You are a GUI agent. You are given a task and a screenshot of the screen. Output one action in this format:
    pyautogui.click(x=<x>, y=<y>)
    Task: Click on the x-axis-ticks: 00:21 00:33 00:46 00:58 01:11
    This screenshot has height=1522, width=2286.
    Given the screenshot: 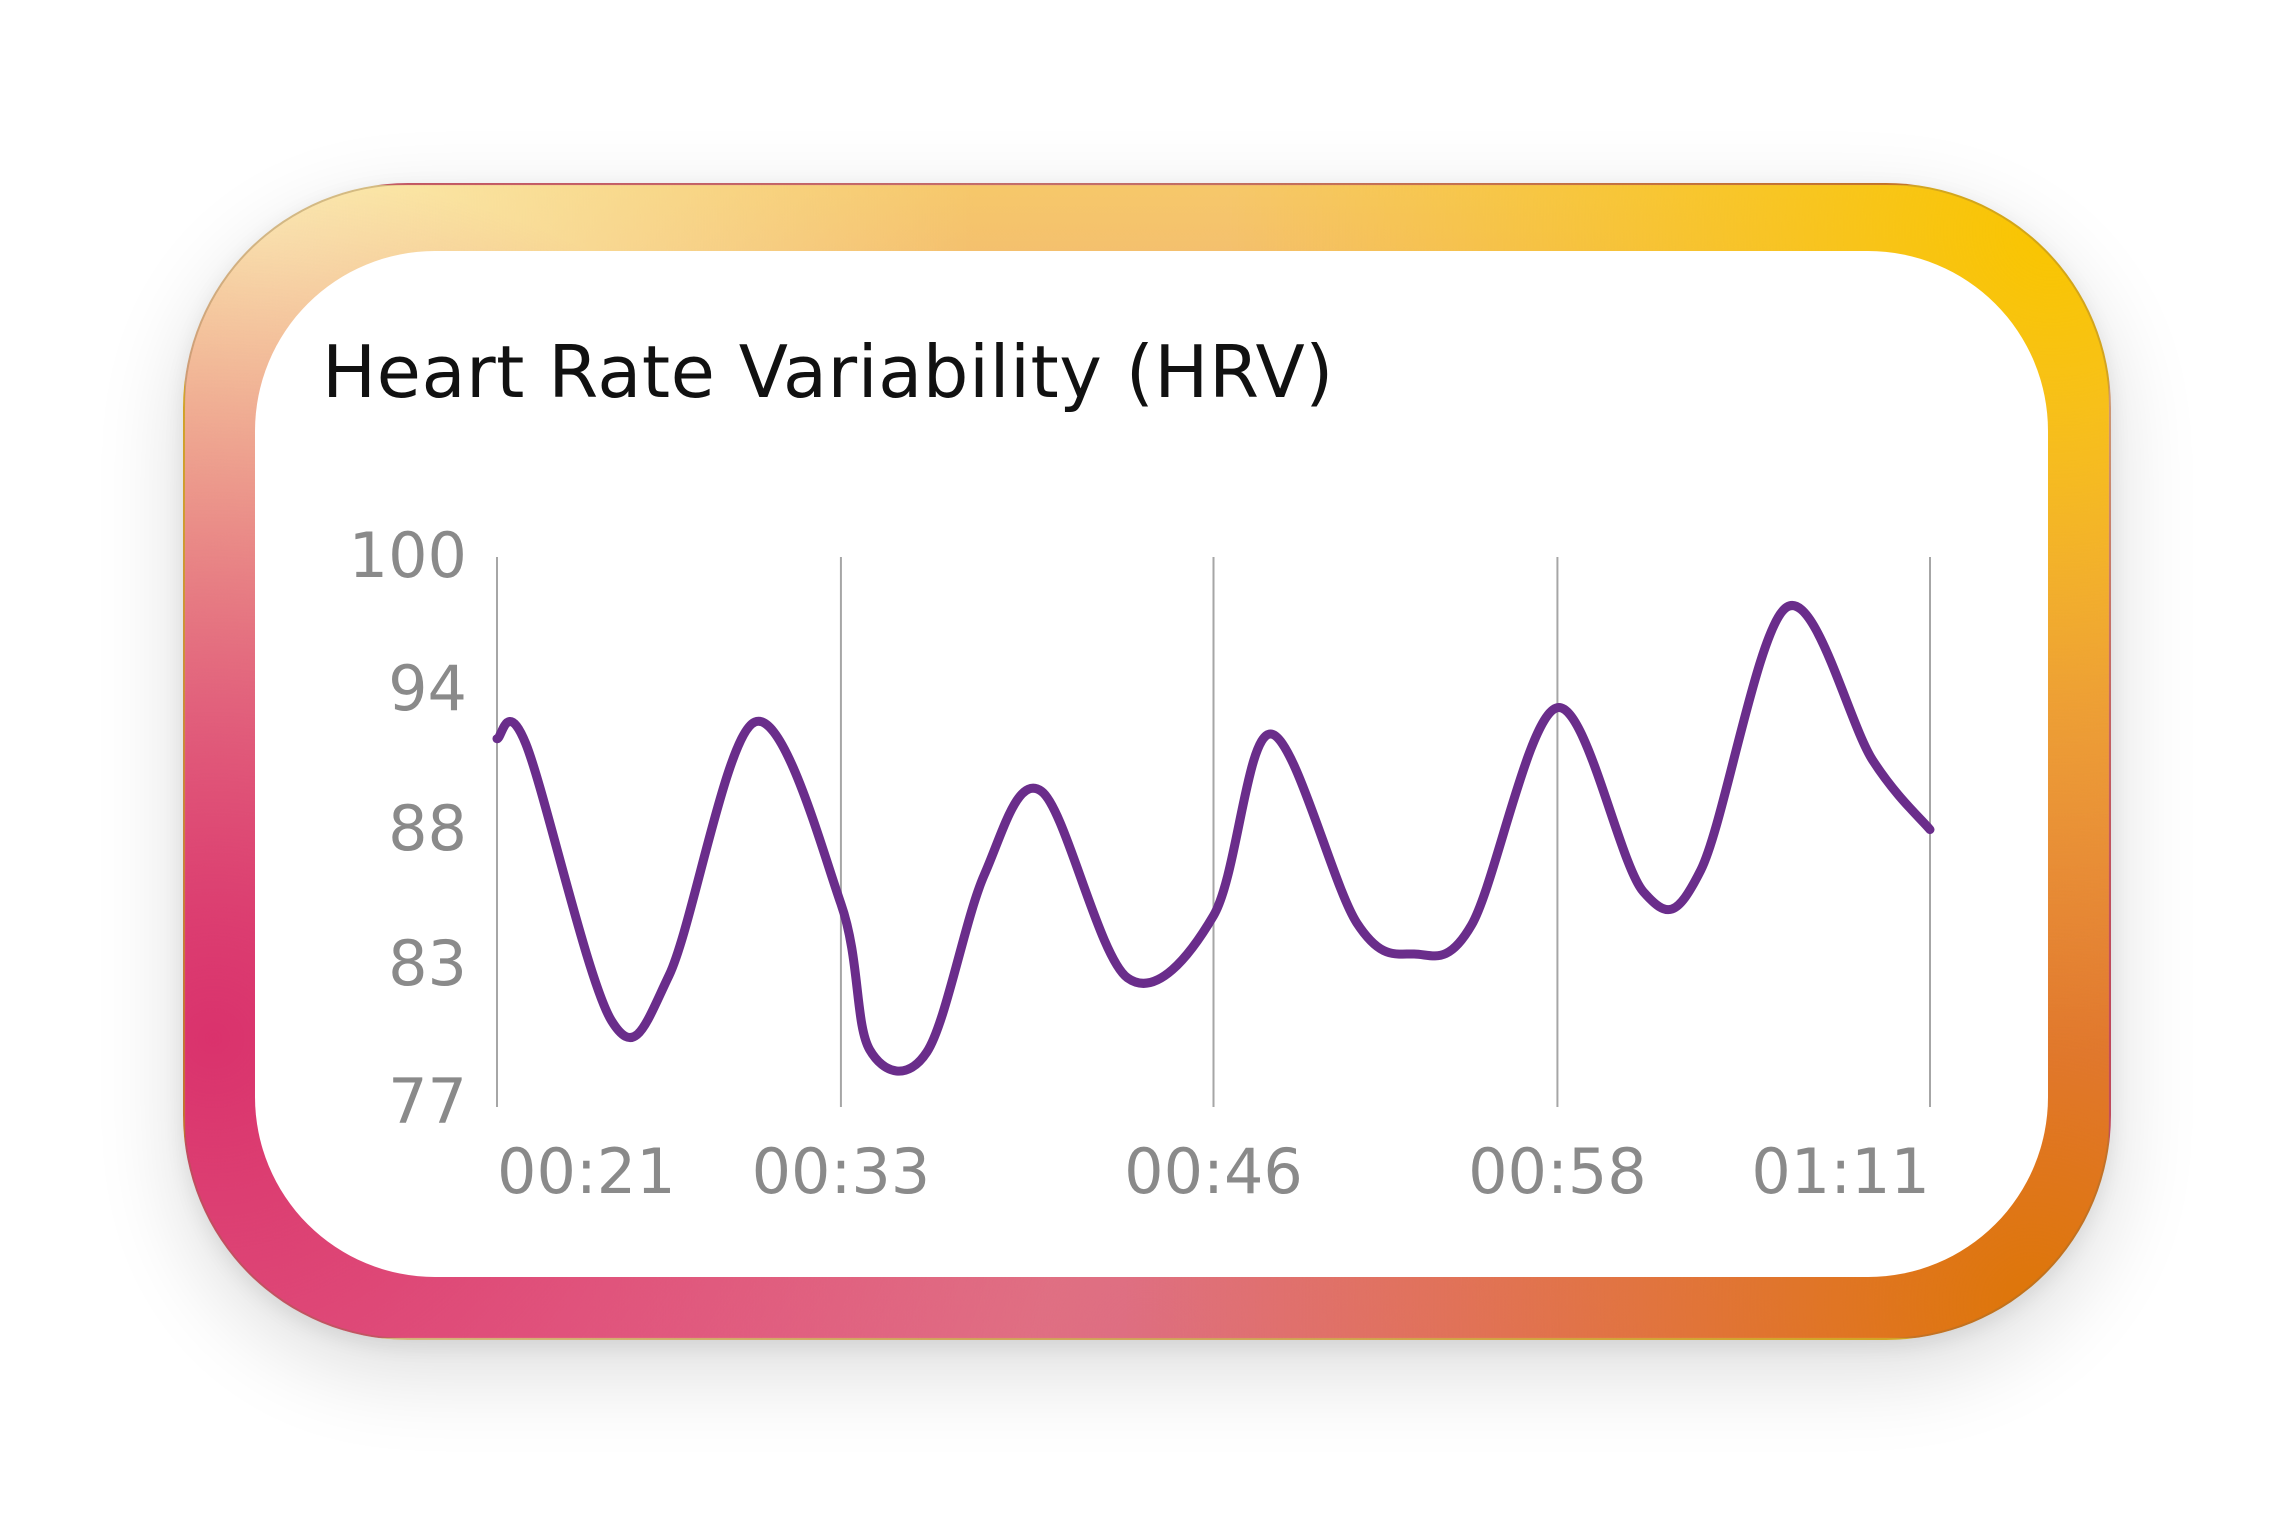 What is the action you would take?
    pyautogui.click(x=1213, y=1171)
    